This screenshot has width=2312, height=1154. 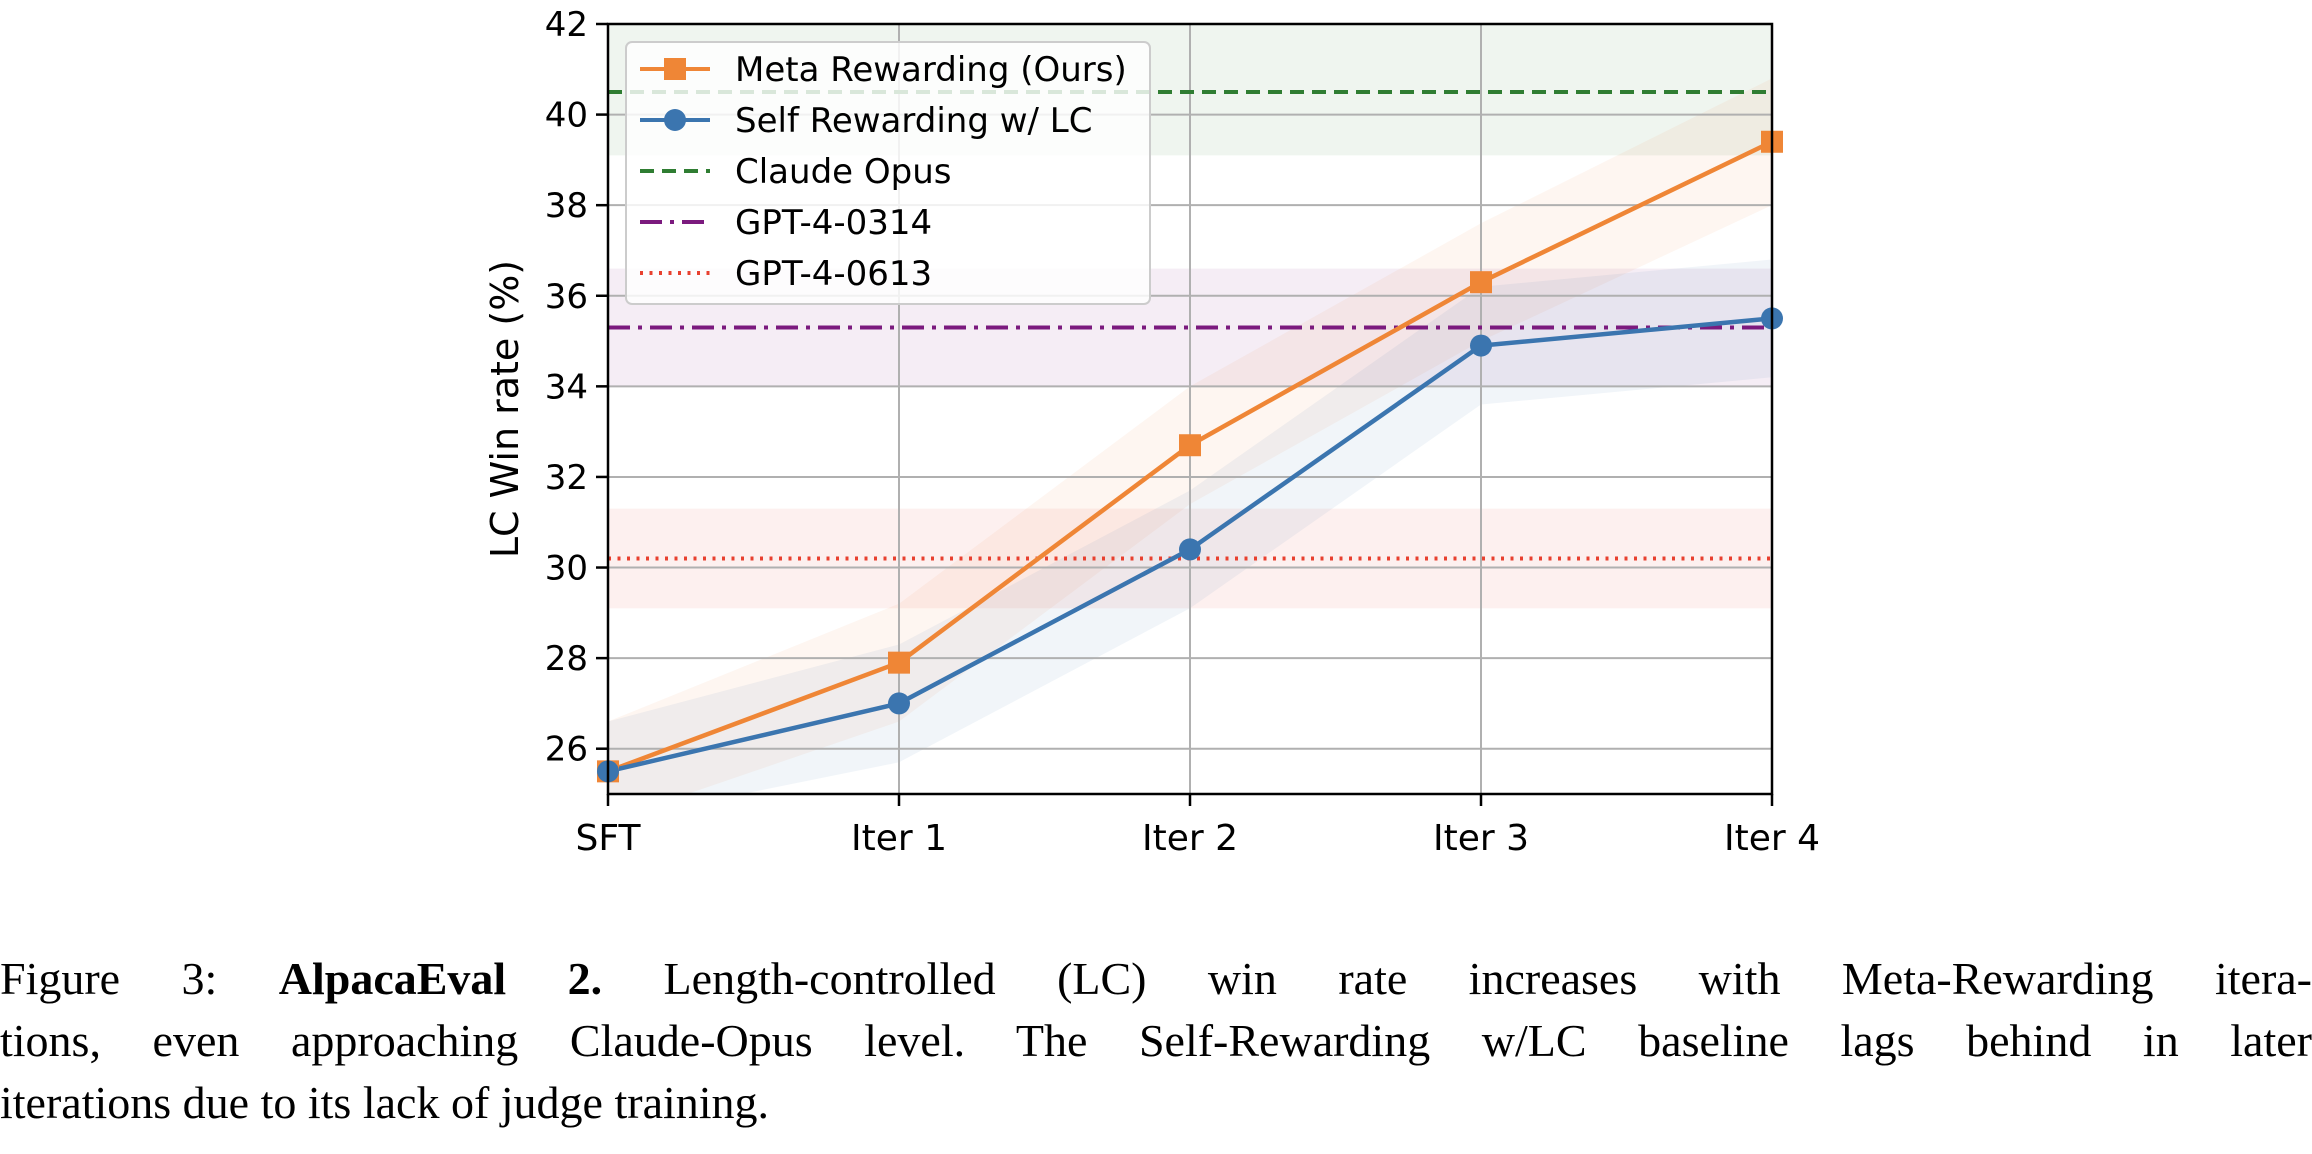 What do you see at coordinates (566, 659) in the screenshot?
I see `y-tick-label: 28` at bounding box center [566, 659].